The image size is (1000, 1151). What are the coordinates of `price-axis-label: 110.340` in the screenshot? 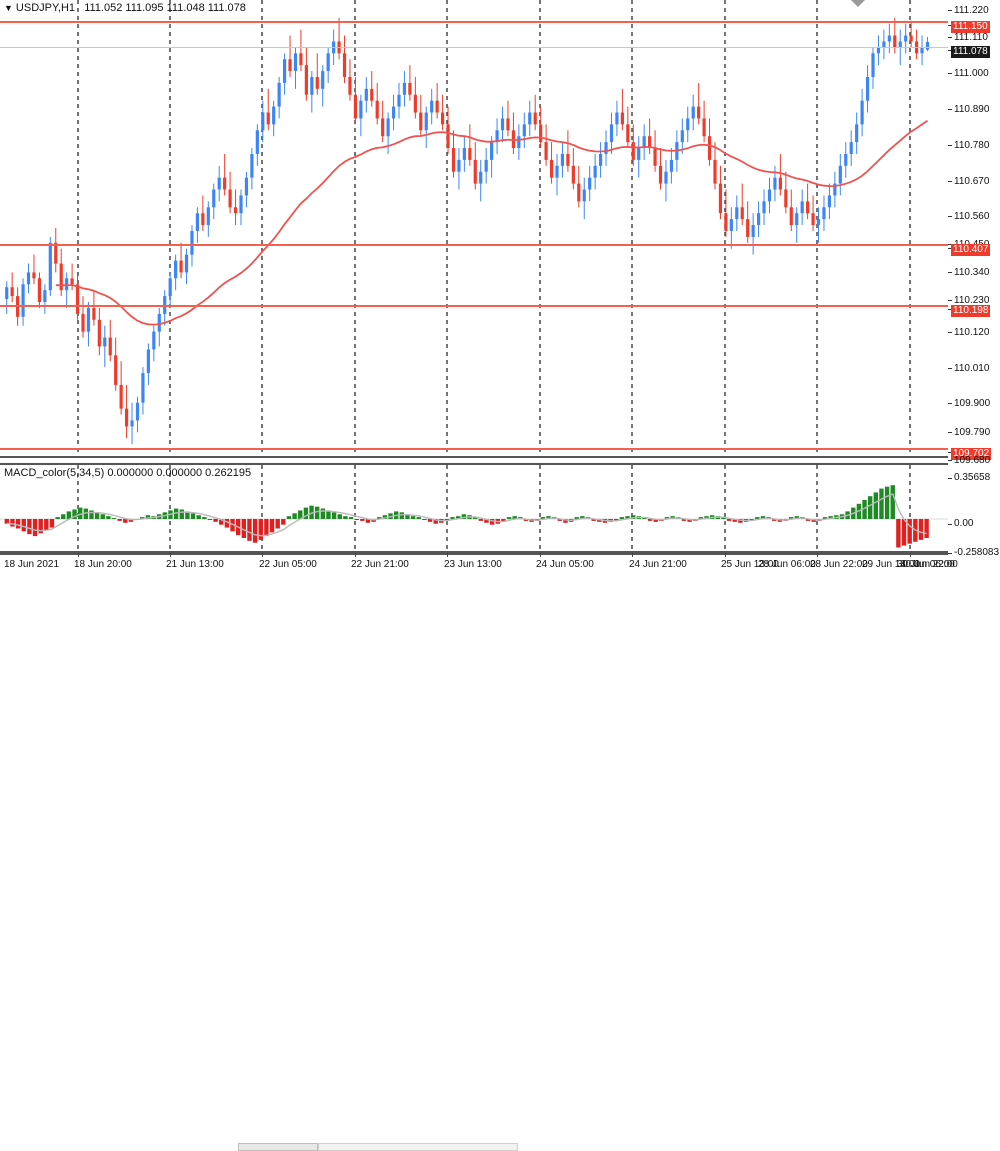 It's located at (972, 272).